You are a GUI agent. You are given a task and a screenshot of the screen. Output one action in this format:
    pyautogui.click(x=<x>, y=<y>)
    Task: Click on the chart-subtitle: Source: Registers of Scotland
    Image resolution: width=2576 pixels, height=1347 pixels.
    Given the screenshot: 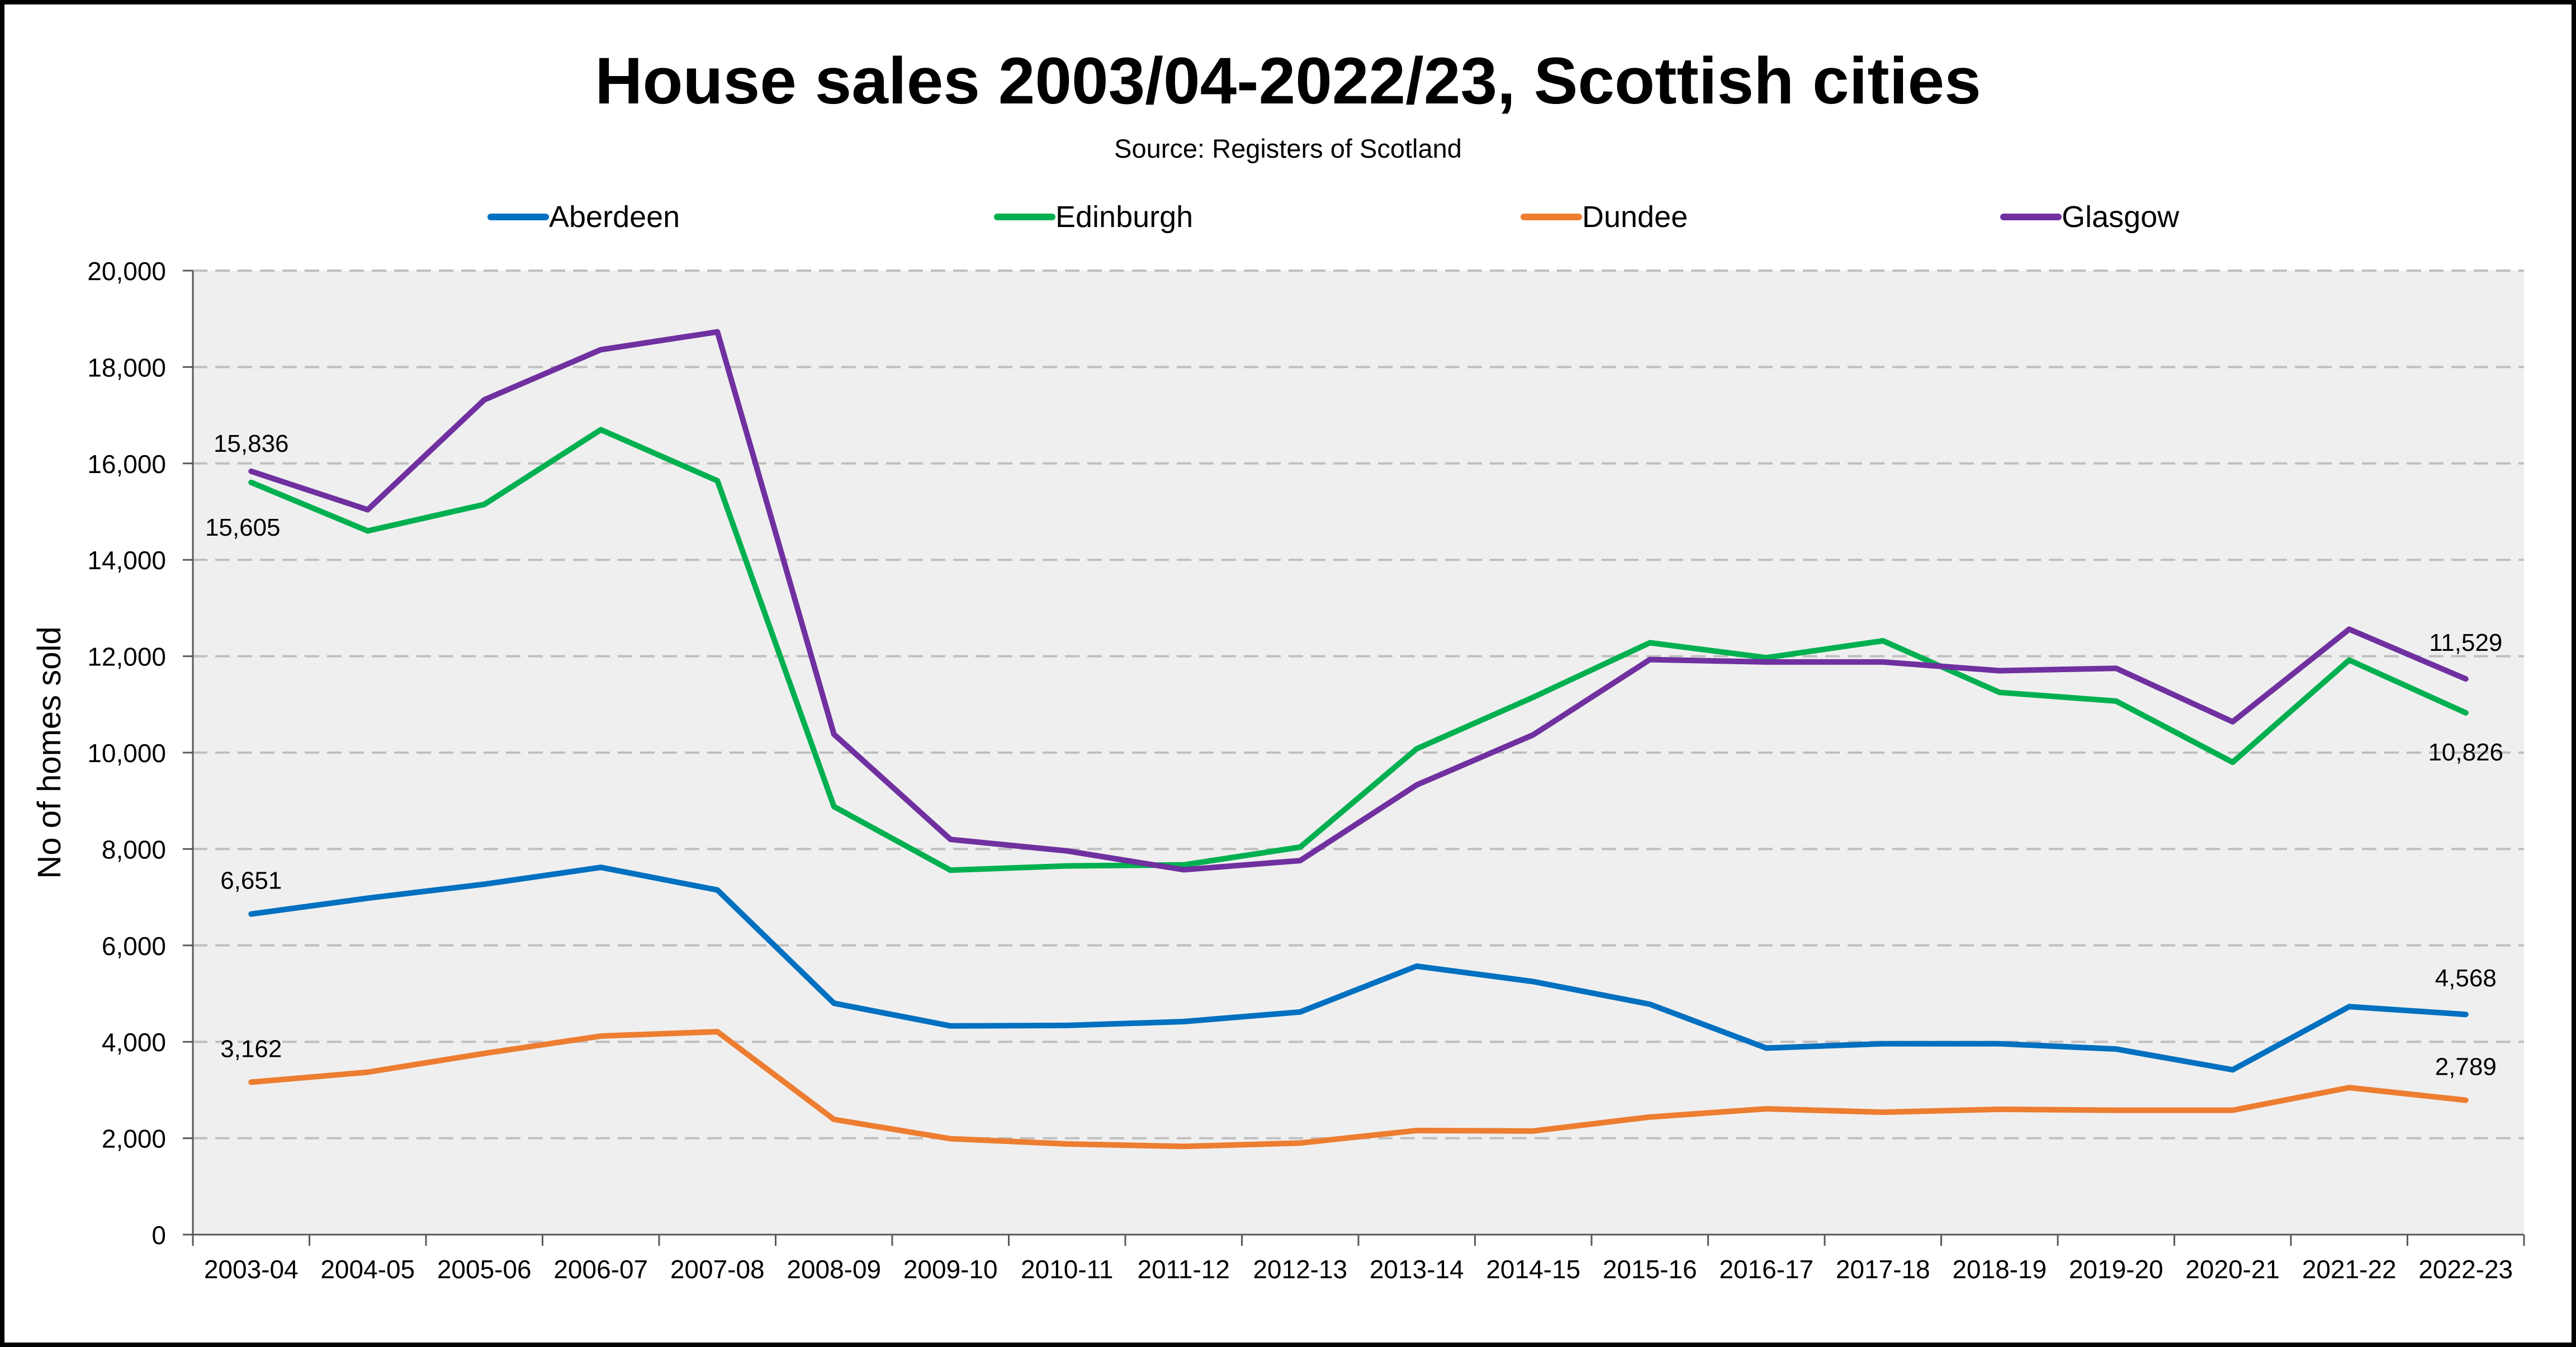 What is the action you would take?
    pyautogui.click(x=1288, y=148)
    